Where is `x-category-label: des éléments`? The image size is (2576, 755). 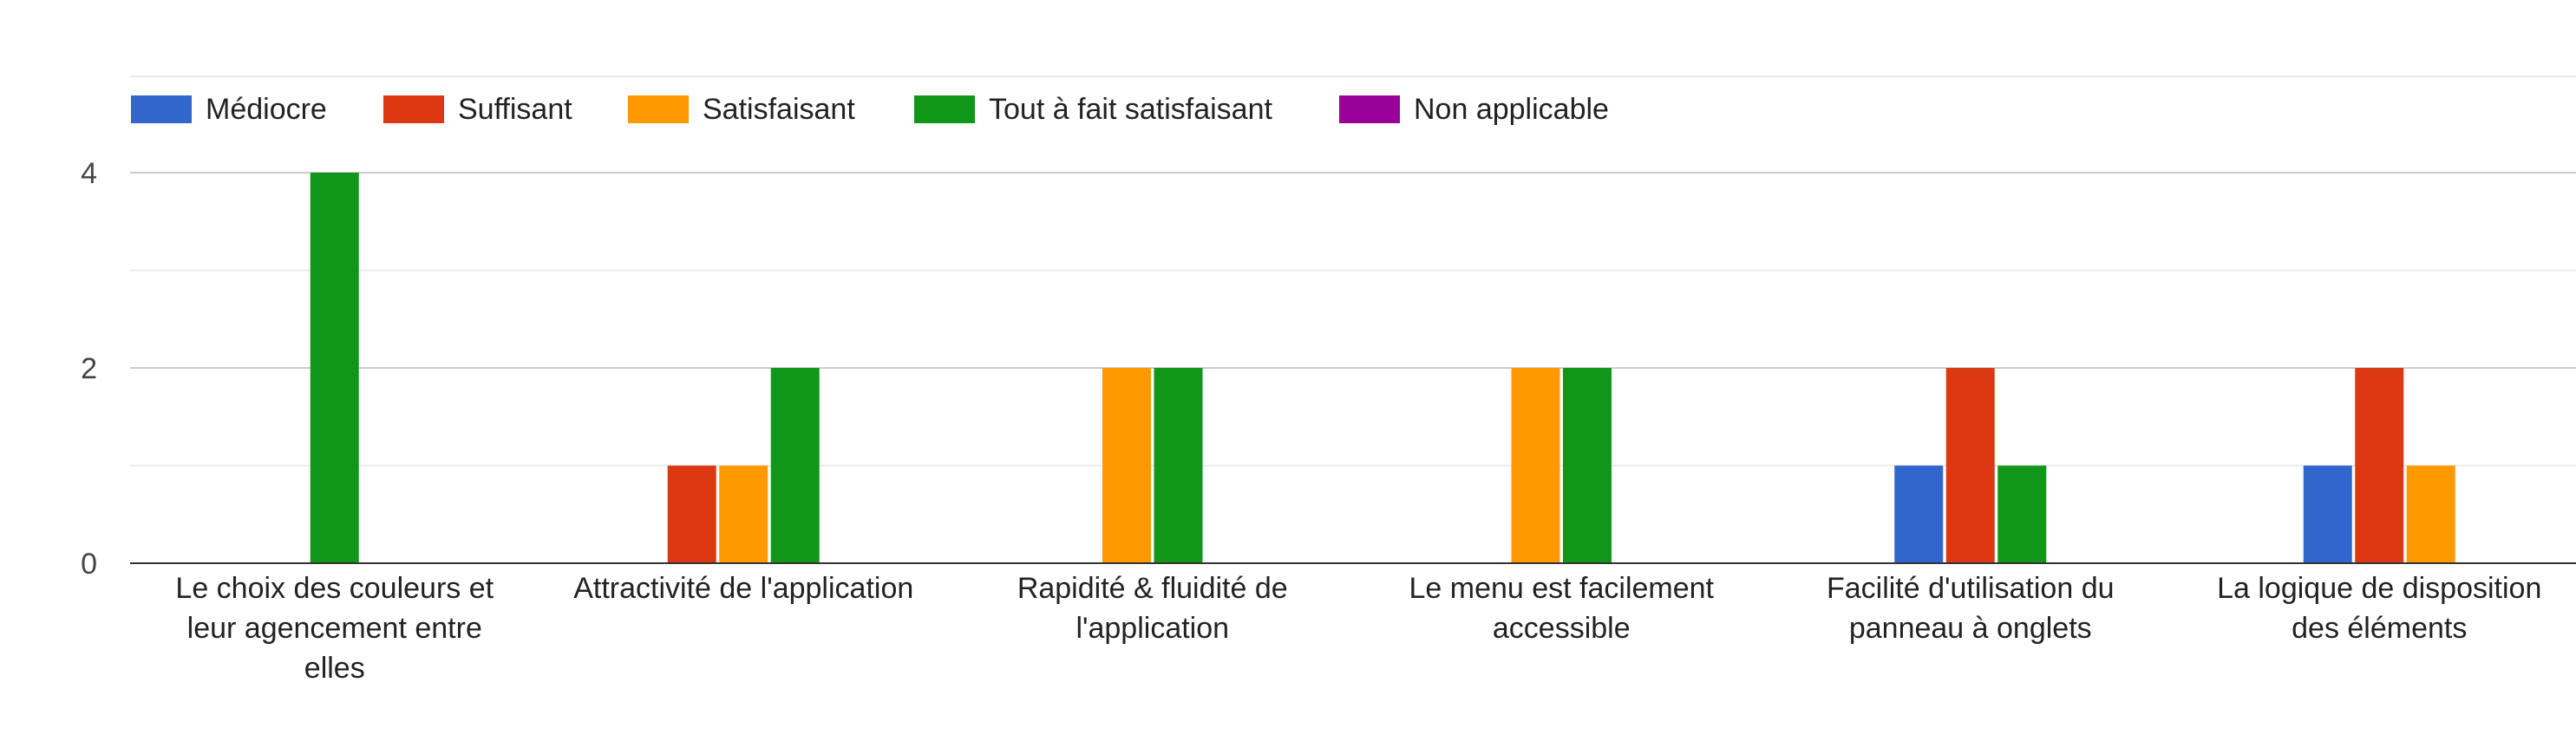
x-category-label: des éléments is located at coordinates (2379, 628).